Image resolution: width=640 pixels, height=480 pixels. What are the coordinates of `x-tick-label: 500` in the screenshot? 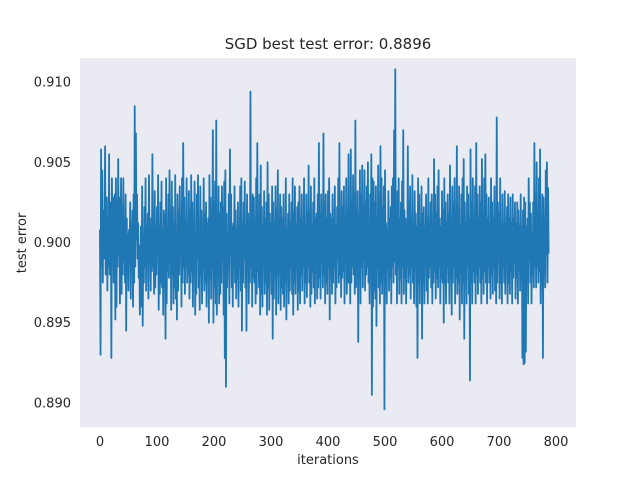 It's located at (385, 442).